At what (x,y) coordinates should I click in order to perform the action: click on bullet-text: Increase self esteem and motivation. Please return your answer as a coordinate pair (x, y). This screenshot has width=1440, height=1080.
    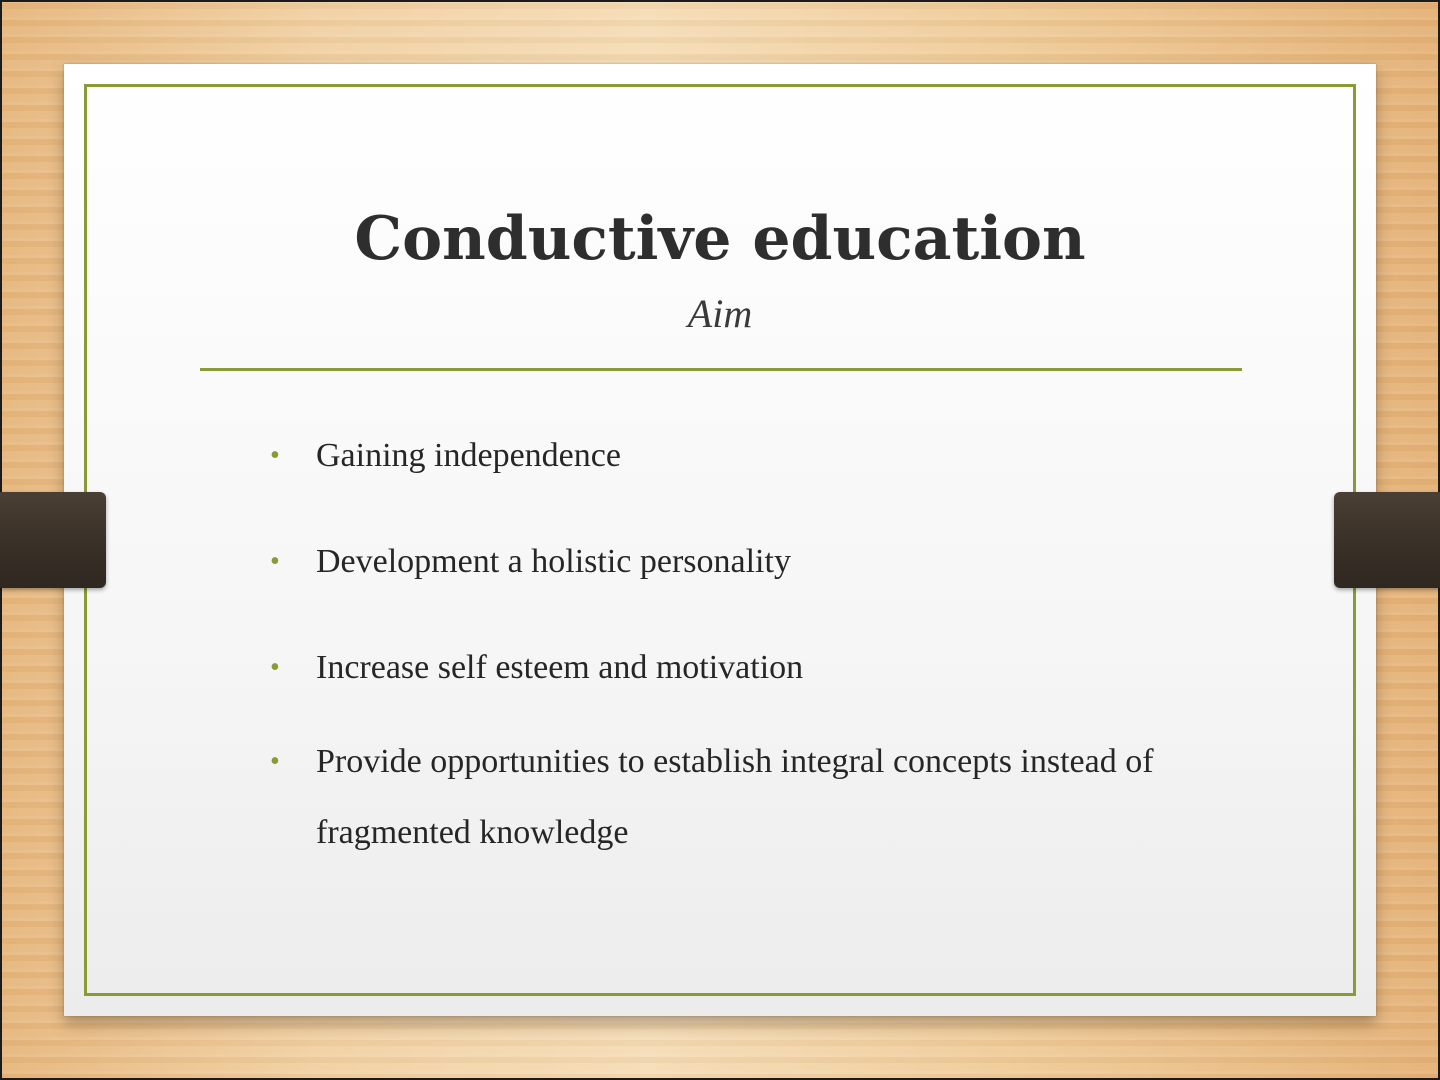
    Looking at the image, I should click on (560, 667).